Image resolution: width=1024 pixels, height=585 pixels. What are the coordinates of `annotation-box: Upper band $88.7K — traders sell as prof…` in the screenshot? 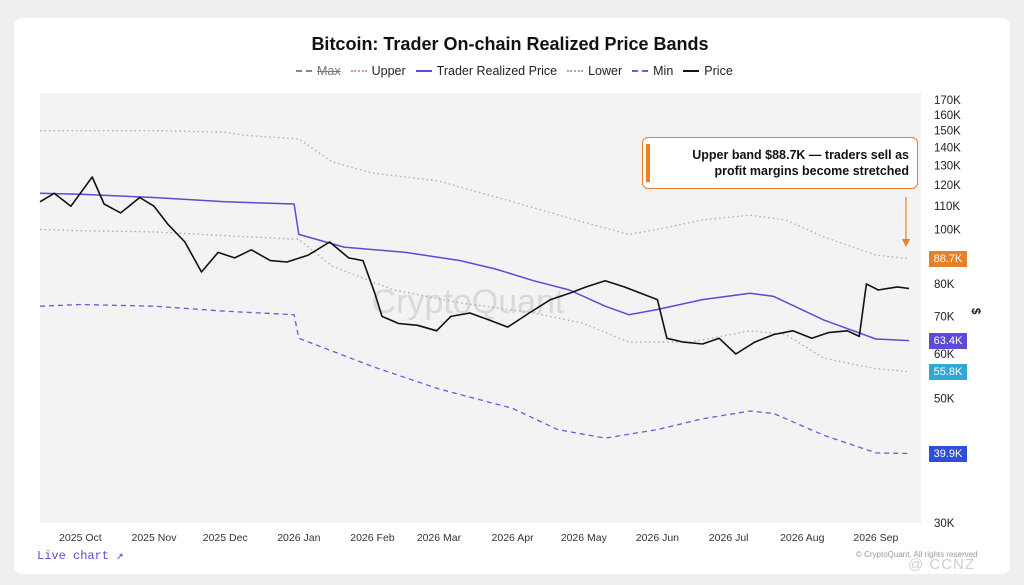 It's located at (780, 163).